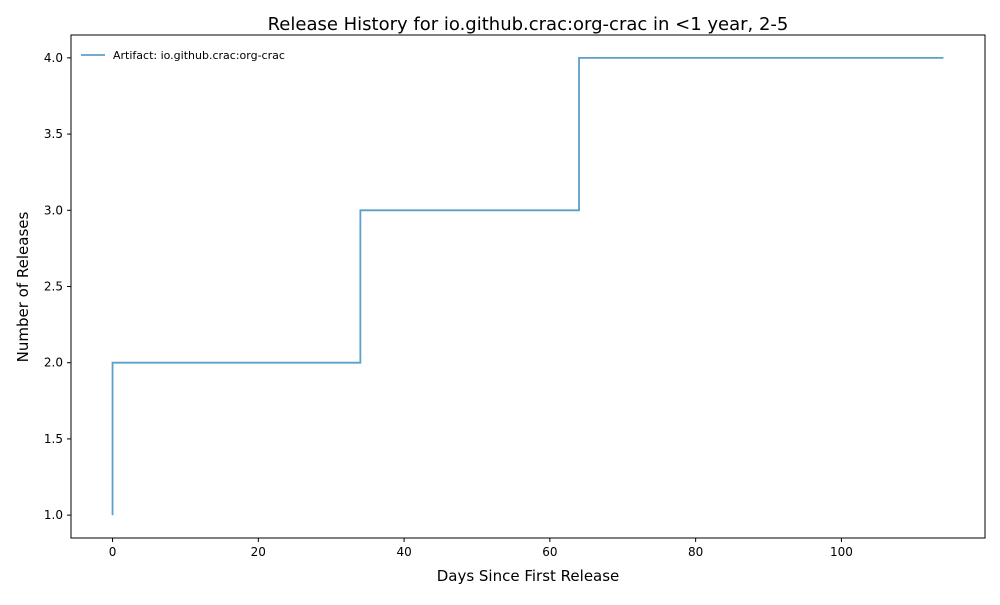  Describe the element at coordinates (549, 552) in the screenshot. I see `x-tick-label: 60` at that location.